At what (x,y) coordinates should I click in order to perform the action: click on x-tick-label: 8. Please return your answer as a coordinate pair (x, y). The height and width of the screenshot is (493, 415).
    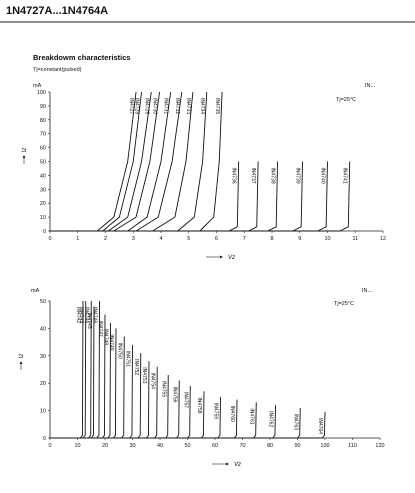
    Looking at the image, I should click on (271, 239).